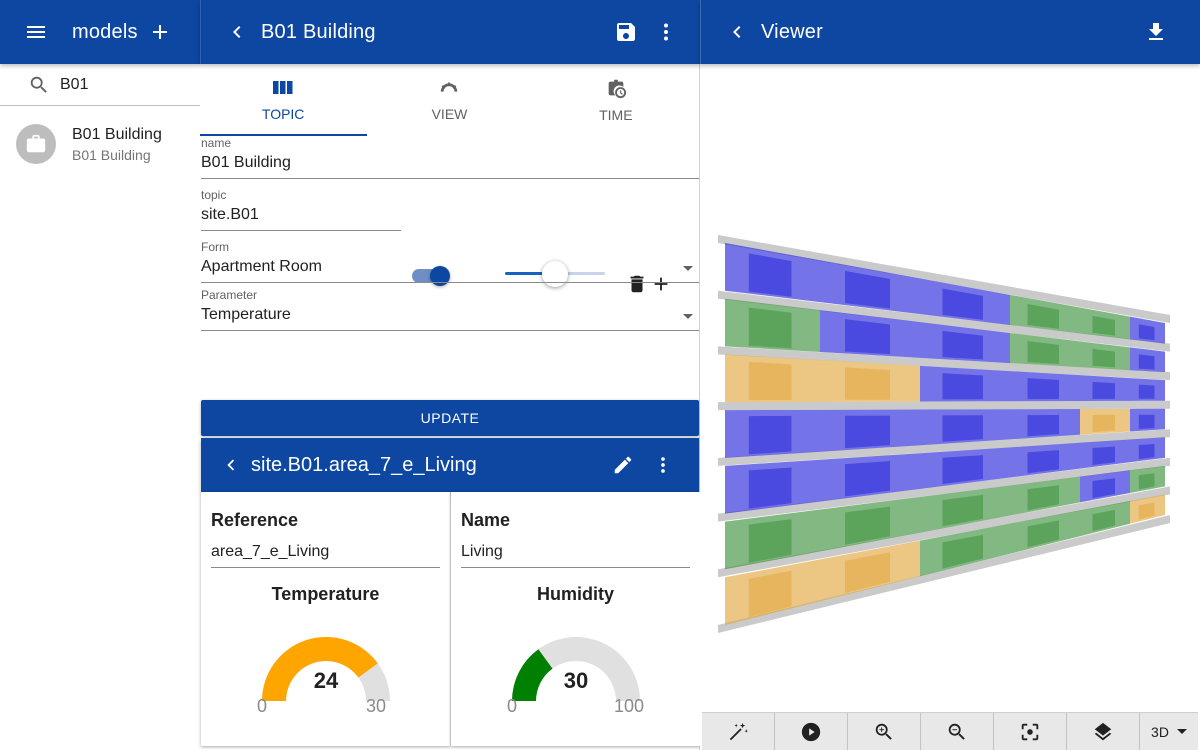  I want to click on tab-time: TIME, so click(616, 100).